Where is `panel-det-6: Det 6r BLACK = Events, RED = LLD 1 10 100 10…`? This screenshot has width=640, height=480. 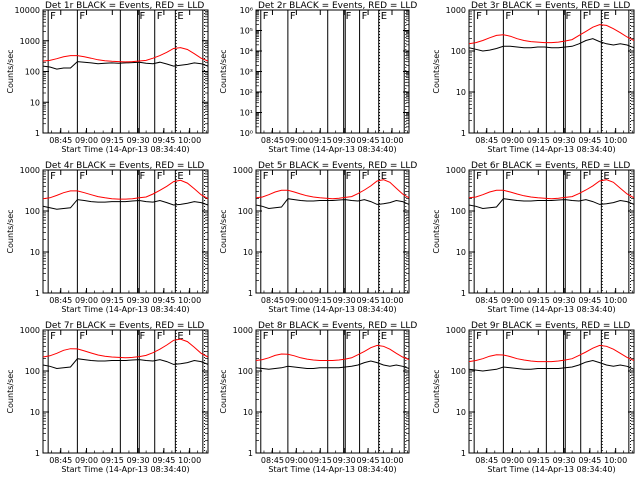
panel-det-6: Det 6r BLACK = Events, RED = LLD 1 10 100 10… is located at coordinates (533, 237).